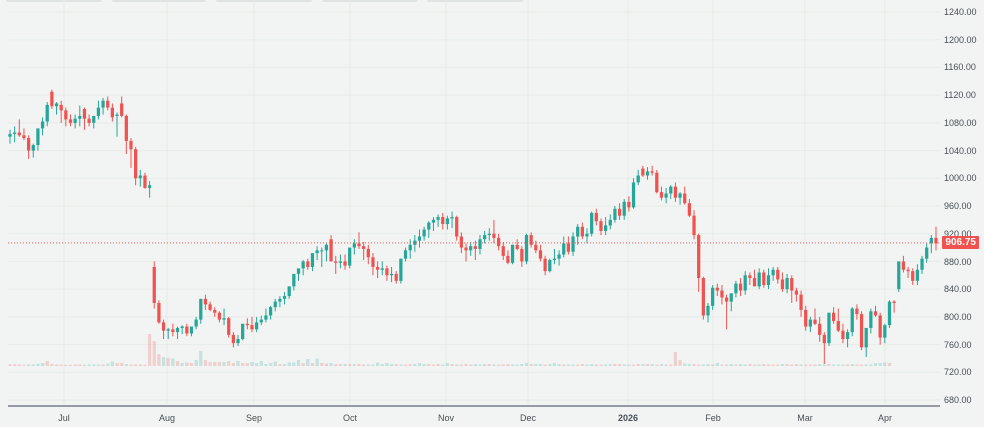 The width and height of the screenshot is (984, 427). What do you see at coordinates (350, 418) in the screenshot?
I see `time-tick: Oct` at bounding box center [350, 418].